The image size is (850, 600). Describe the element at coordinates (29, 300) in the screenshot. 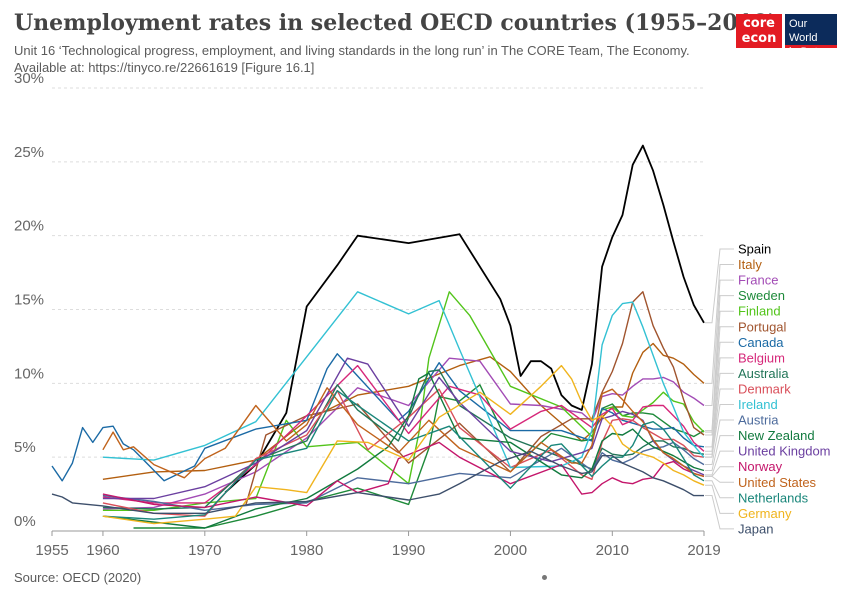

I see `y-tick-label: 15%` at that location.